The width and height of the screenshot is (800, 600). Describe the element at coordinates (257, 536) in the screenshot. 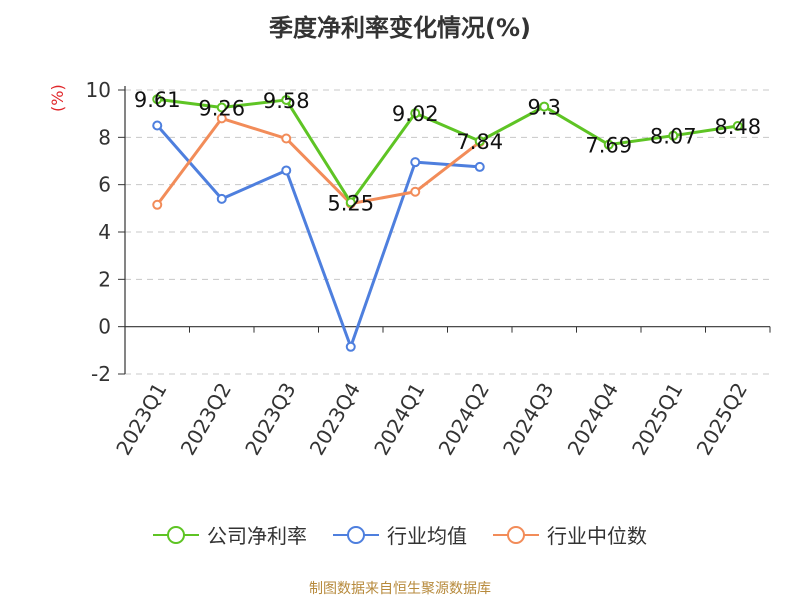

I see `legend-label: 公司净利率` at that location.